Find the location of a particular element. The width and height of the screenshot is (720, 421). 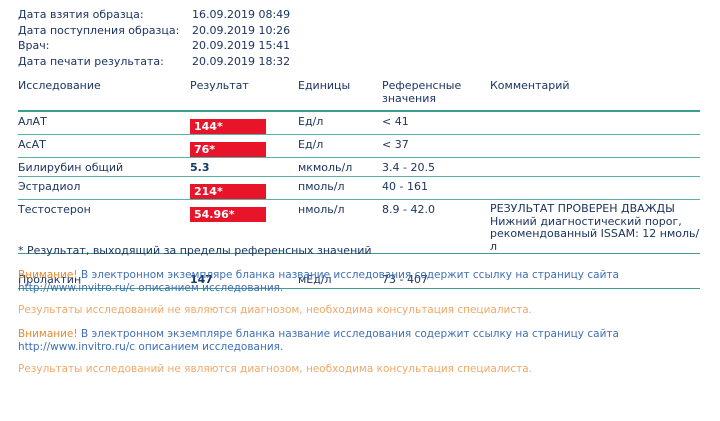

test-result-cell: 54.96* is located at coordinates (244, 212).